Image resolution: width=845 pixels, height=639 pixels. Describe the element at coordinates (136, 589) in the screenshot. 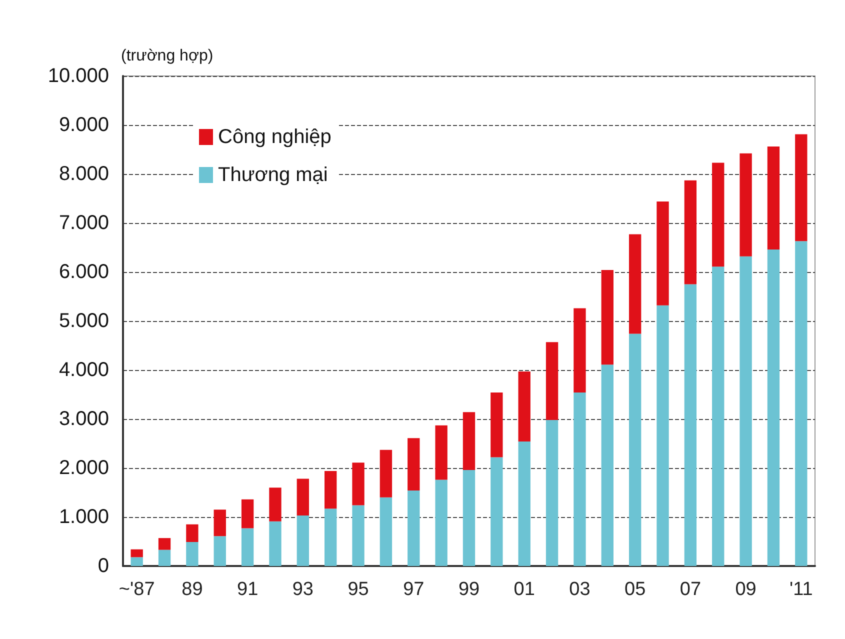

I see `x-tick-label: ~'87` at that location.